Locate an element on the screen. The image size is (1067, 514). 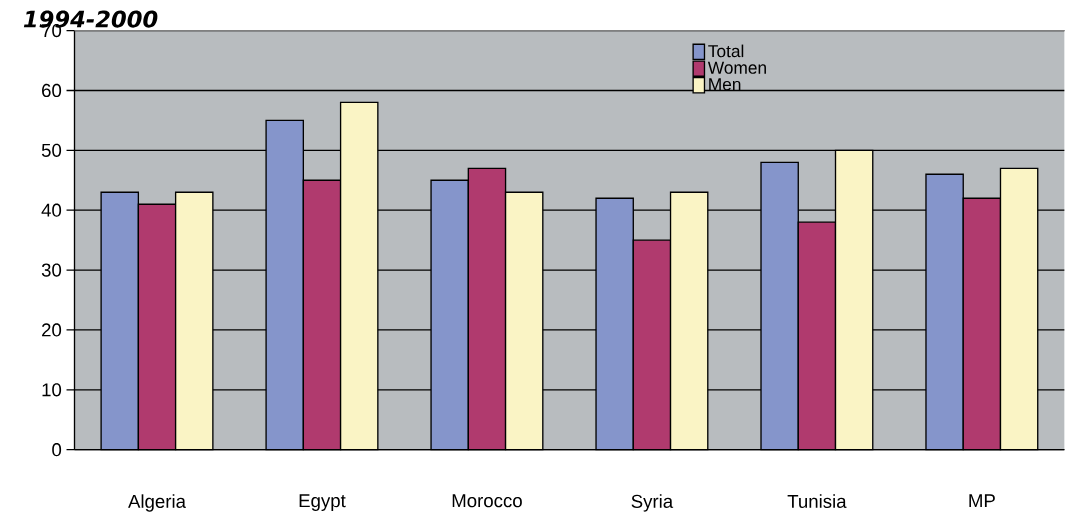
y-tick-label: 30 is located at coordinates (51, 270).